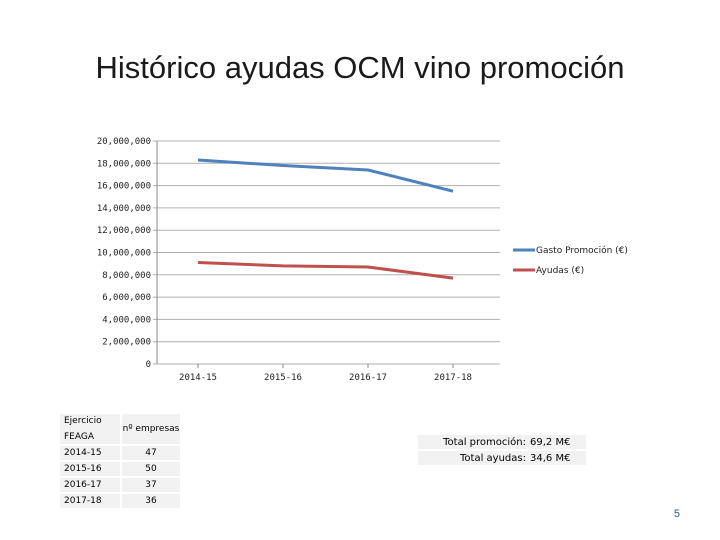 The height and width of the screenshot is (540, 720). I want to click on table-header-row: Ejercicio FEAGA nº empresas, so click(120, 429).